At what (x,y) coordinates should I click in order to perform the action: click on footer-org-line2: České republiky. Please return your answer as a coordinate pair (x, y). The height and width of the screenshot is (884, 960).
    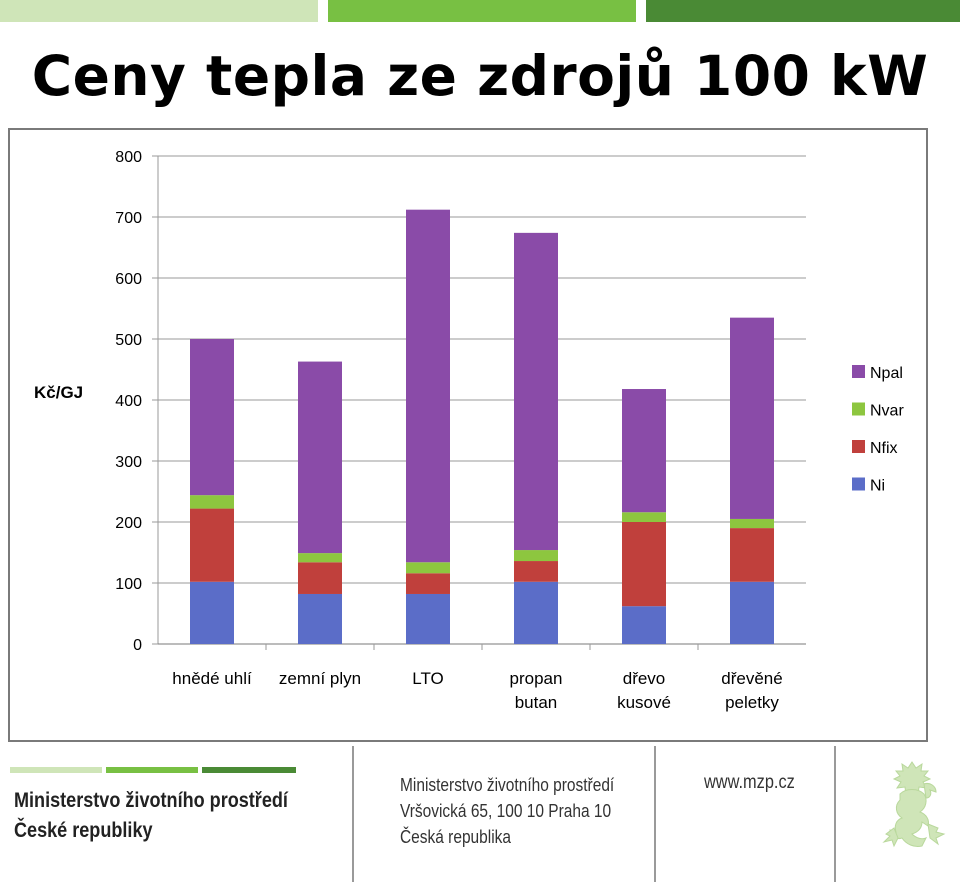
    Looking at the image, I should click on (83, 830).